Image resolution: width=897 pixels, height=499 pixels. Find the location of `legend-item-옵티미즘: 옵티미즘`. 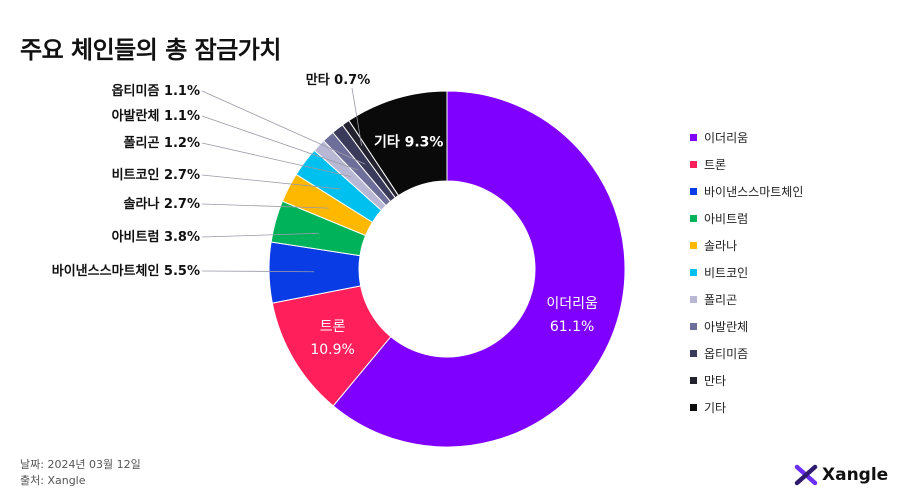

legend-item-옵티미즘: 옵티미즘 is located at coordinates (746, 353).